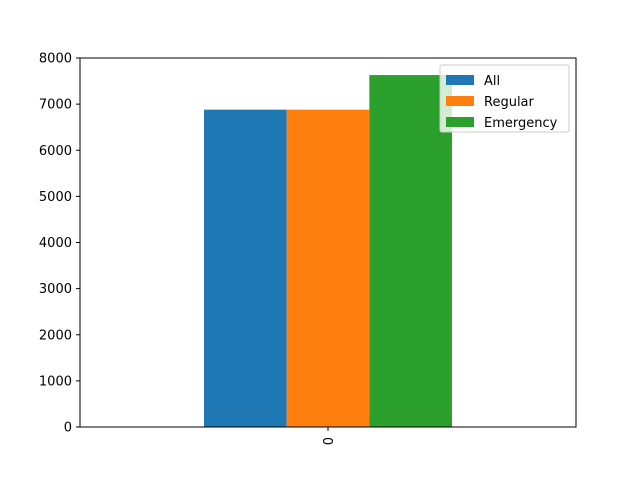 This screenshot has width=640, height=480. What do you see at coordinates (55, 59) in the screenshot?
I see `y-tick-label: 8000` at bounding box center [55, 59].